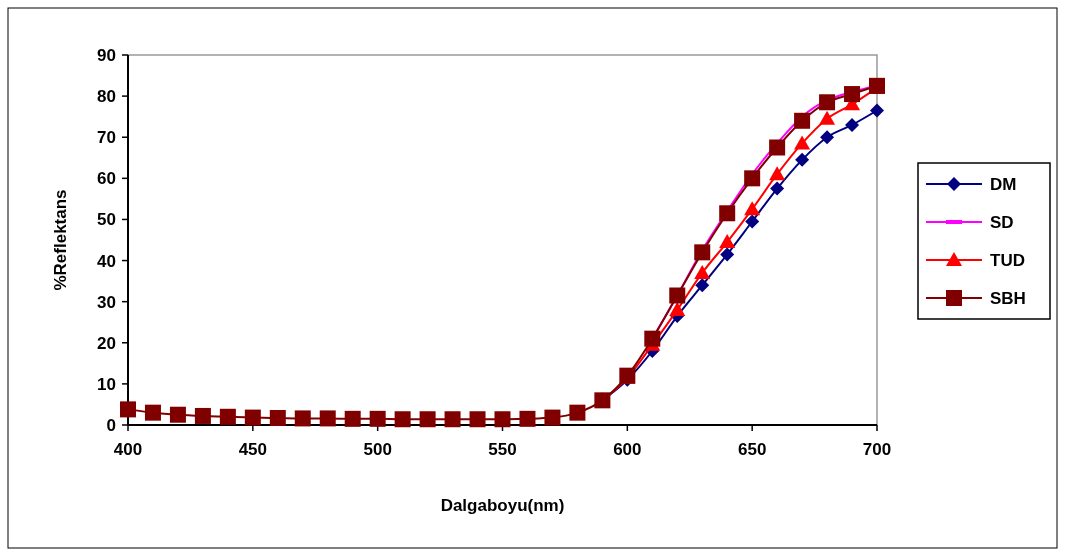  What do you see at coordinates (253, 449) in the screenshot?
I see `x-tick-label: 450` at bounding box center [253, 449].